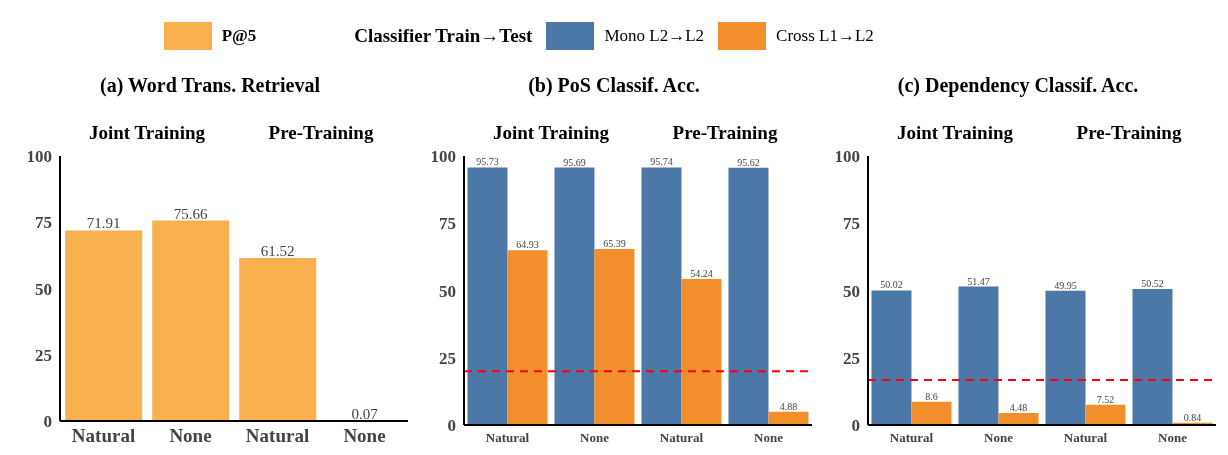 This screenshot has height=455, width=1228. What do you see at coordinates (527, 245) in the screenshot?
I see `data-label: 64.93` at bounding box center [527, 245].